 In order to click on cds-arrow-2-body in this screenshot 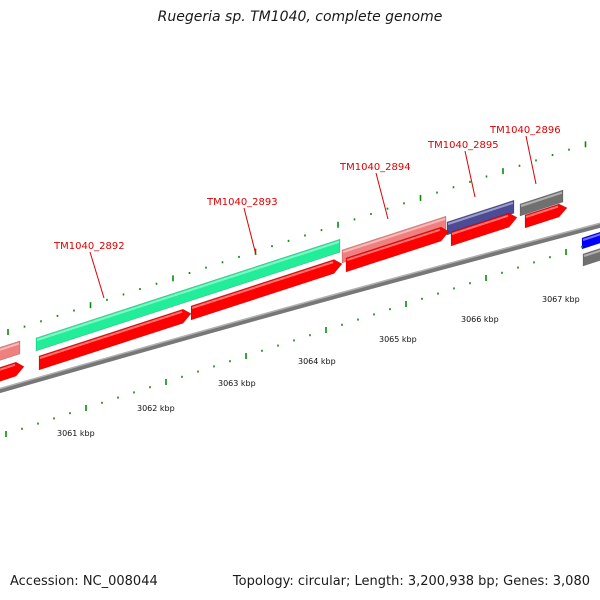, I will do `click(266, 290)`.